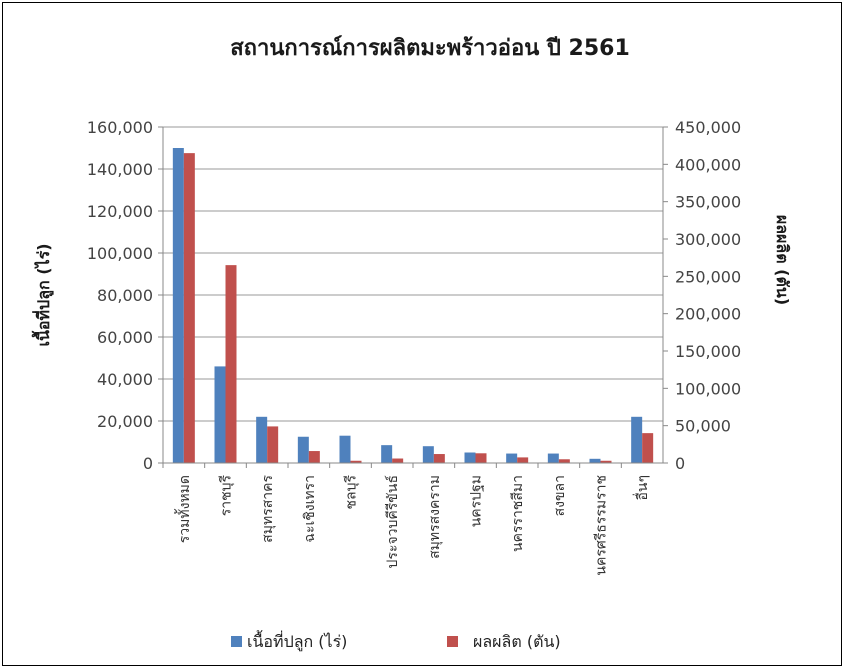 Image resolution: width=846 pixels, height=671 pixels. I want to click on right-tick-label: 150,000, so click(708, 351).